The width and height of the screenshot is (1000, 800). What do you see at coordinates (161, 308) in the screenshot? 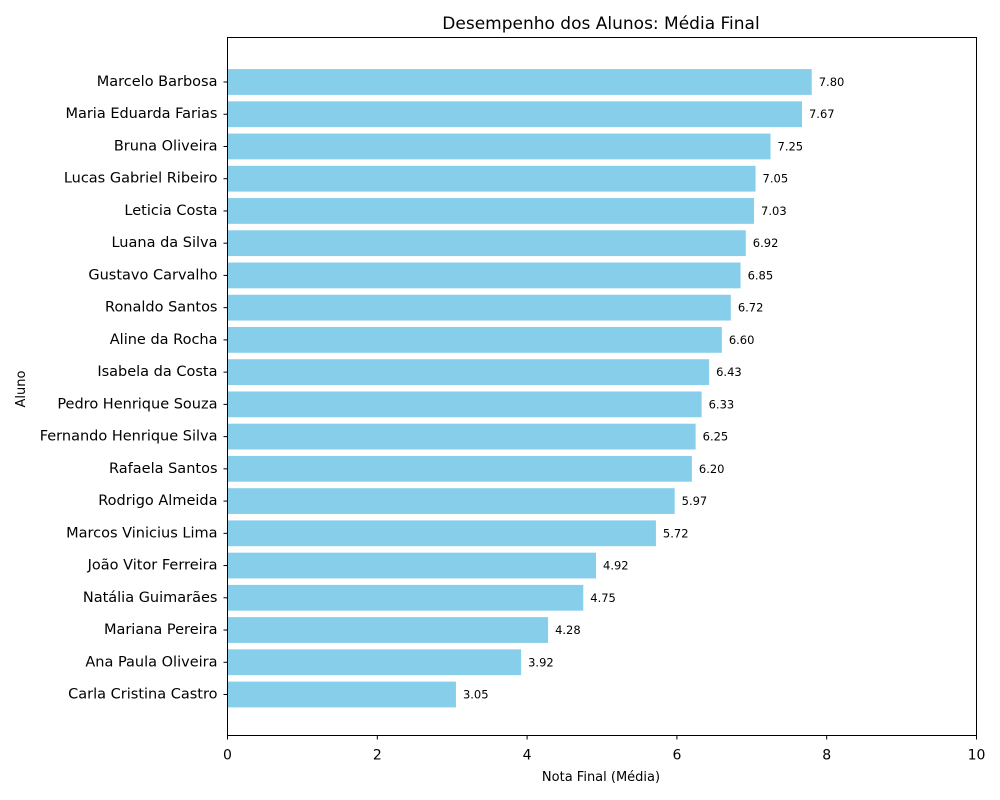
I see `y-tick-label: Ronaldo Santos` at bounding box center [161, 308].